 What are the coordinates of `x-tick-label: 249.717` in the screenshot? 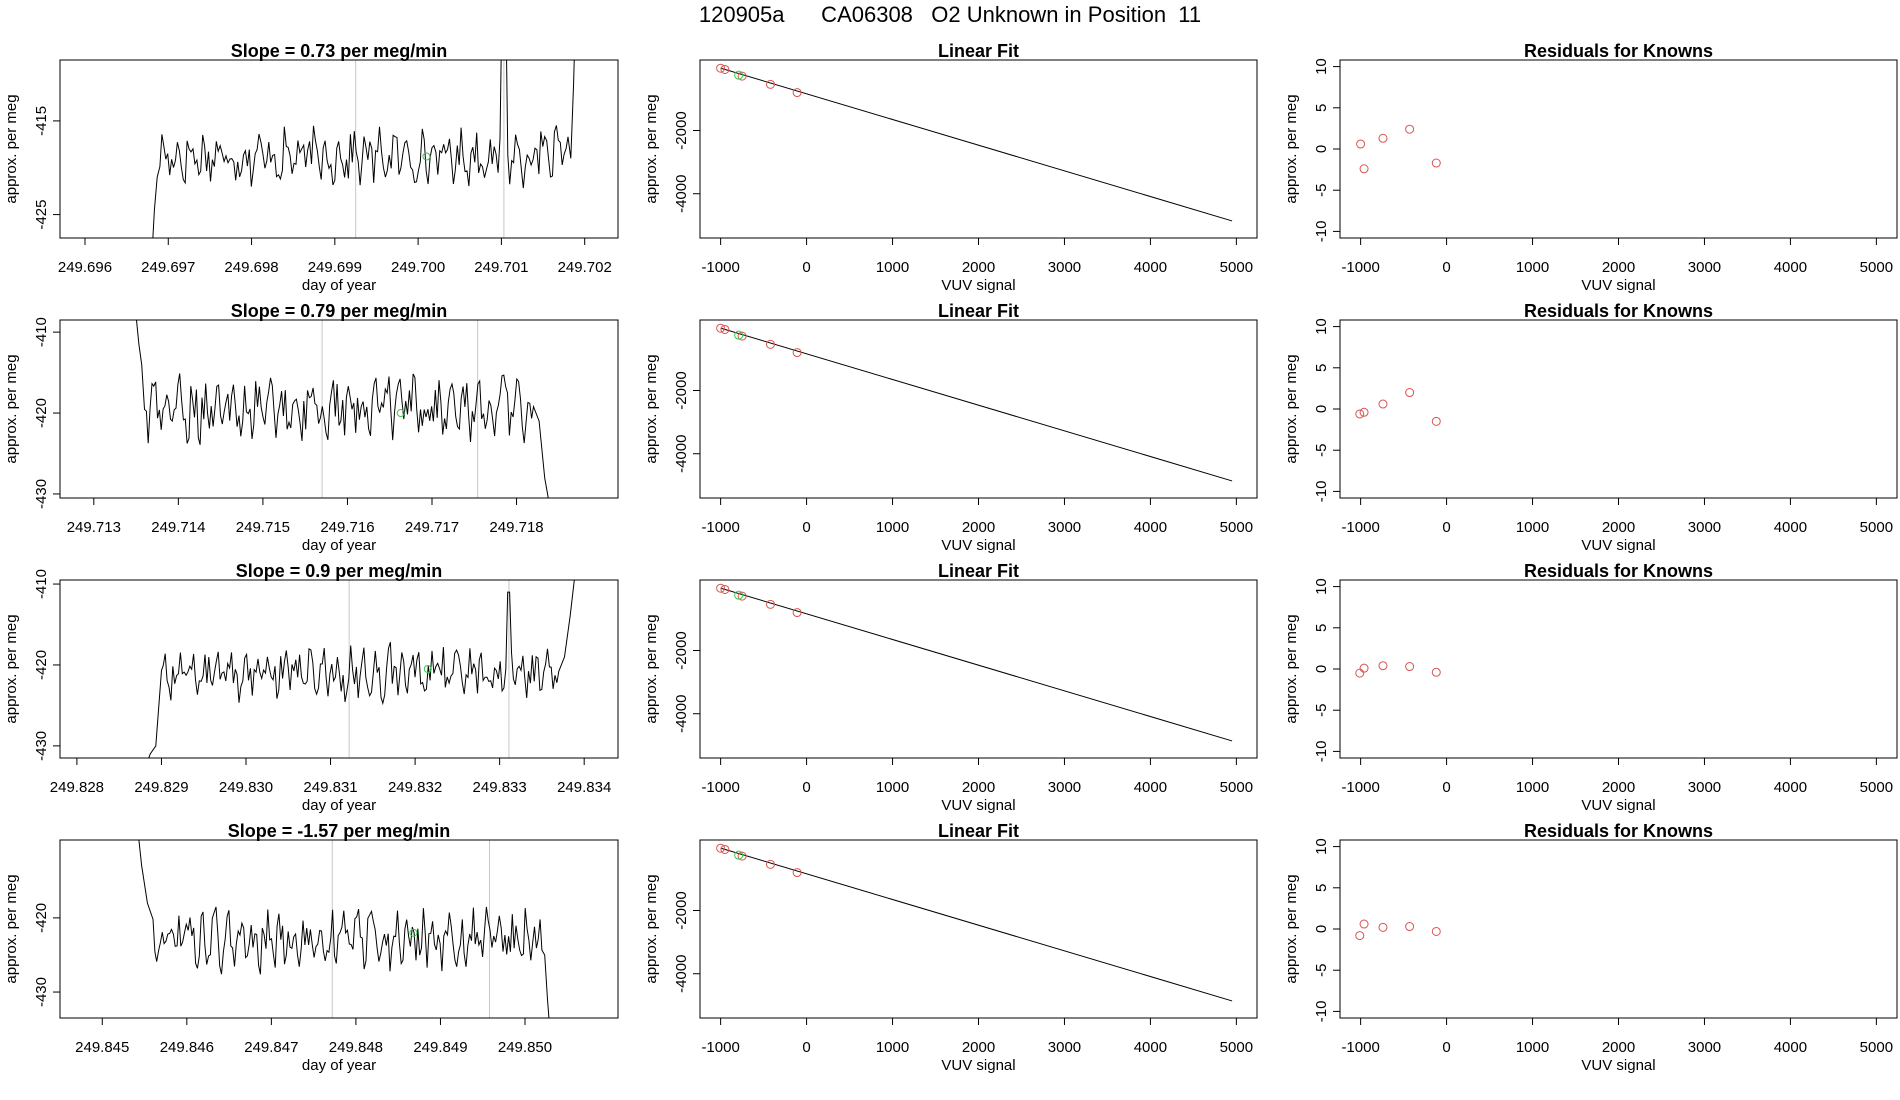 It's located at (432, 527).